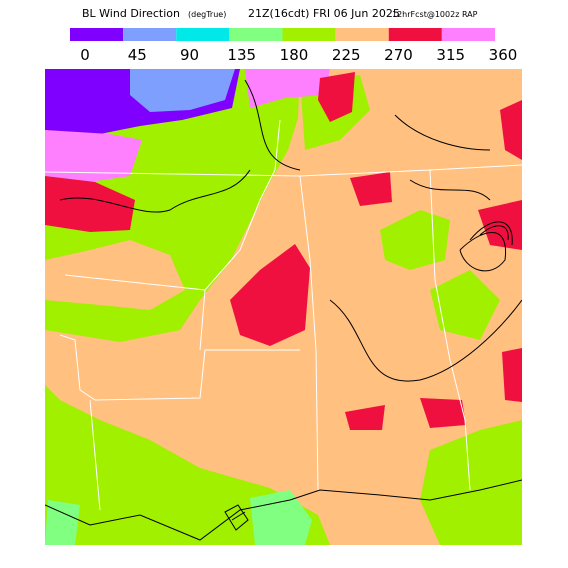 This screenshot has width=568, height=568. Describe the element at coordinates (503, 55) in the screenshot. I see `colorbar-label: 360` at that location.